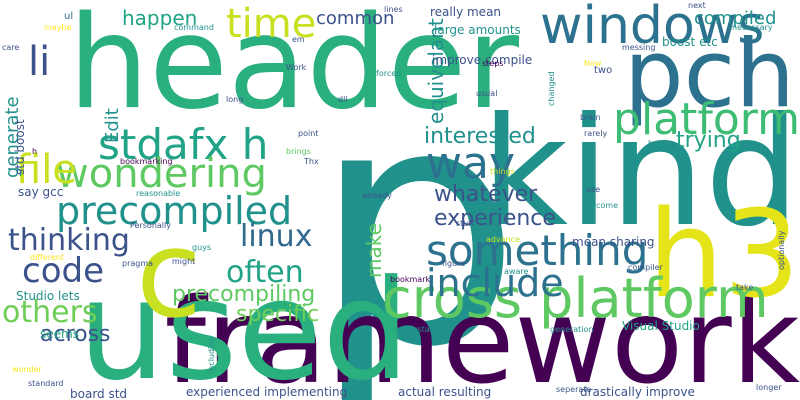 Image resolution: width=800 pixels, height=400 pixels. What do you see at coordinates (708, 141) in the screenshot?
I see `cloud-word: trying` at bounding box center [708, 141].